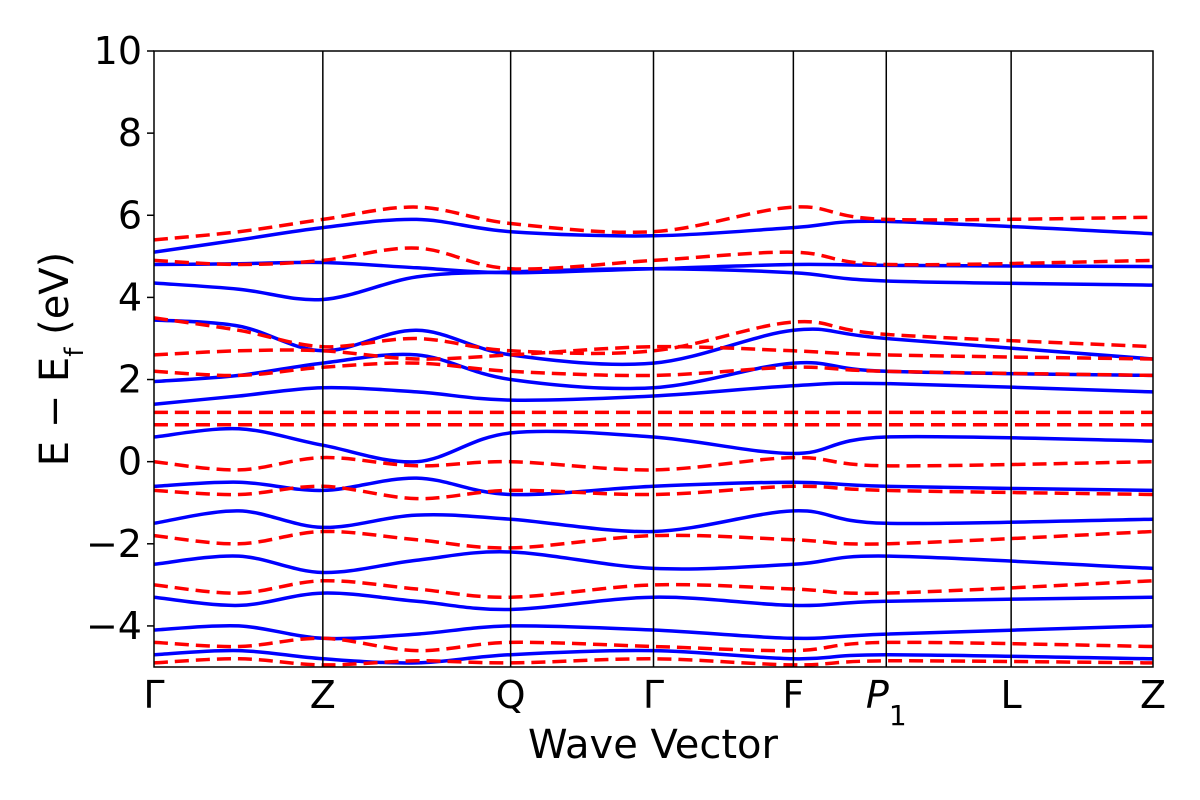 Image resolution: width=1200 pixels, height=800 pixels. Describe the element at coordinates (653, 745) in the screenshot. I see `x-axis-label: Wave Vector` at that location.